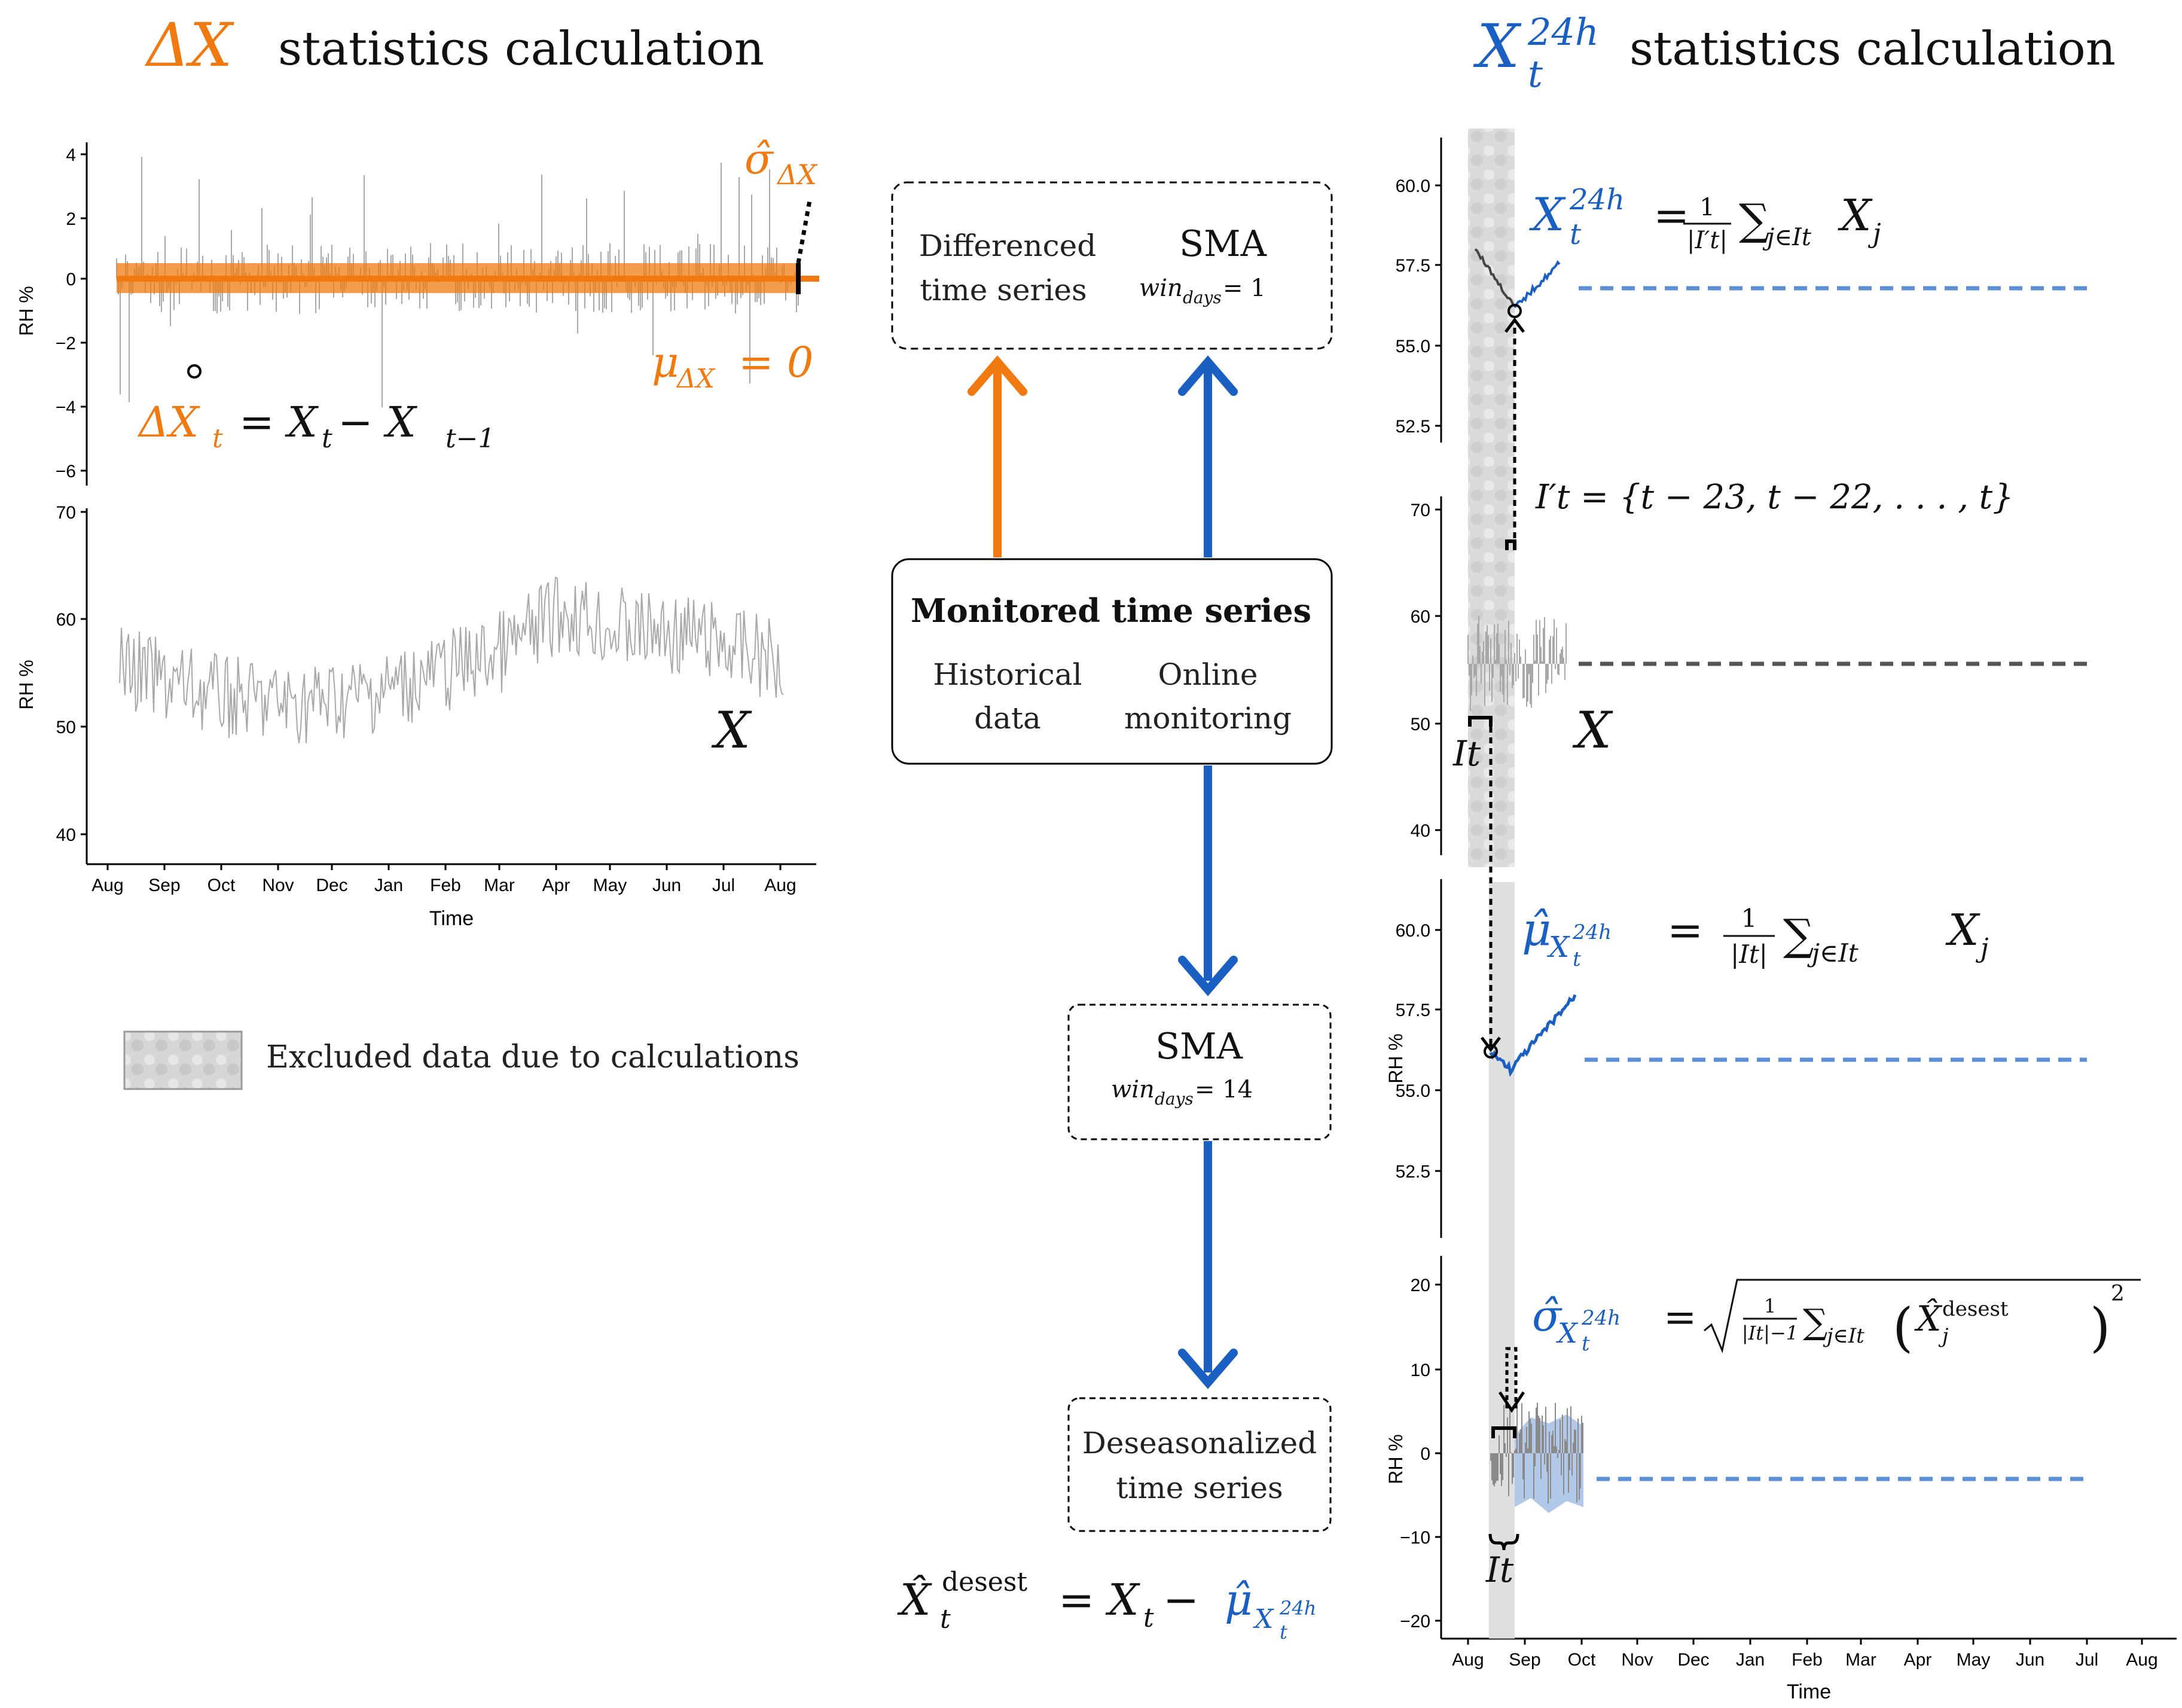 The image size is (2182, 1708). I want to click on p3-ytick-2: 55.0, so click(1413, 1091).